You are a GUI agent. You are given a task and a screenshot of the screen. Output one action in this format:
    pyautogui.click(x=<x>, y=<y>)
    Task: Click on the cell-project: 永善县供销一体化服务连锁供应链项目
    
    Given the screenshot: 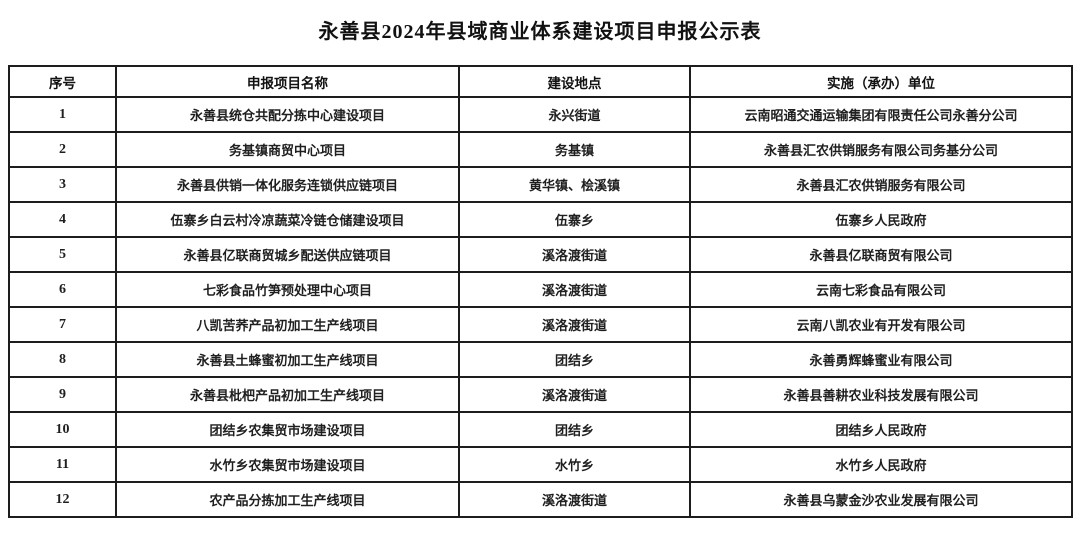 What is the action you would take?
    pyautogui.click(x=287, y=184)
    